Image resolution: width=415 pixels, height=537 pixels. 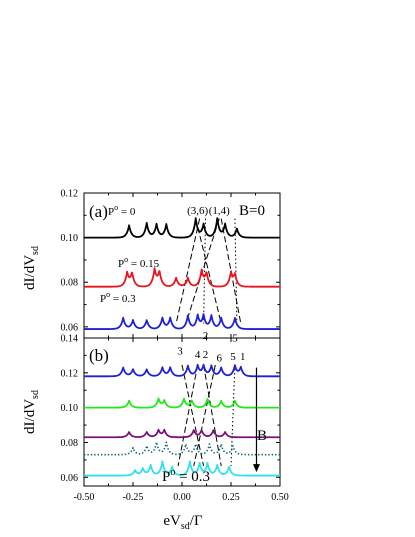 I want to click on peak-label: 4, so click(x=198, y=355).